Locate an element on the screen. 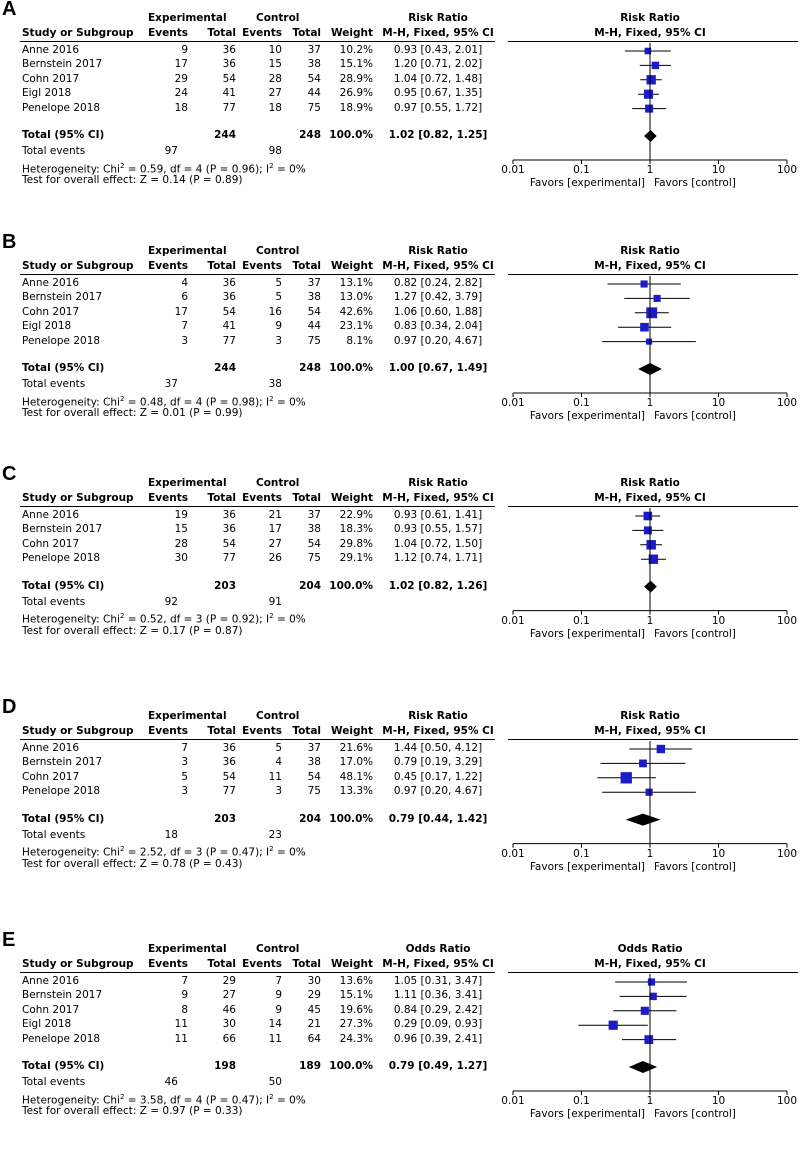  ci-value: 1.11 [0.36, 3.41] is located at coordinates (438, 995).